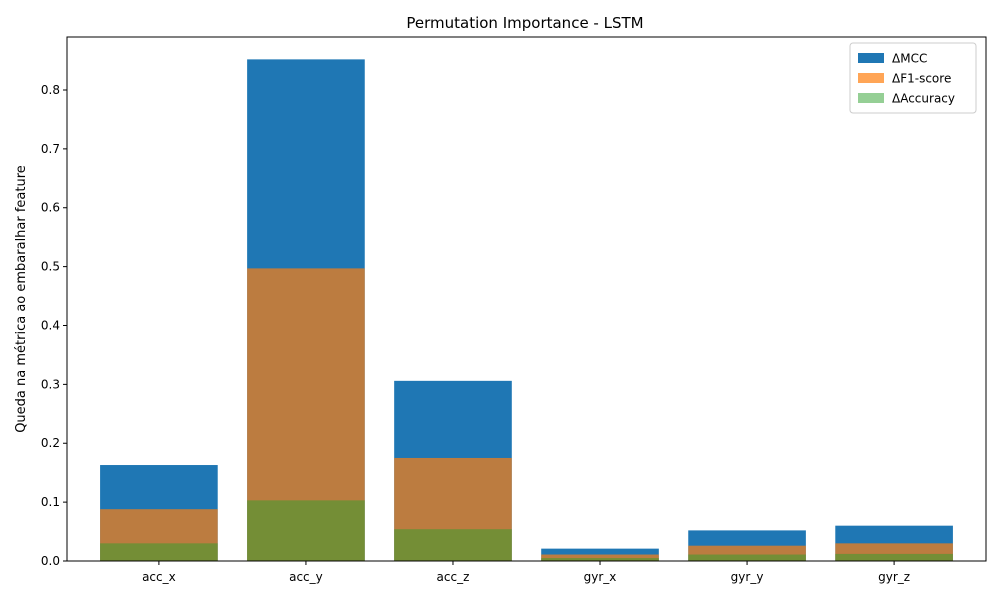 This screenshot has height=600, width=1000. What do you see at coordinates (894, 577) in the screenshot?
I see `x-tick-label-gyr_z: gyr_z` at bounding box center [894, 577].